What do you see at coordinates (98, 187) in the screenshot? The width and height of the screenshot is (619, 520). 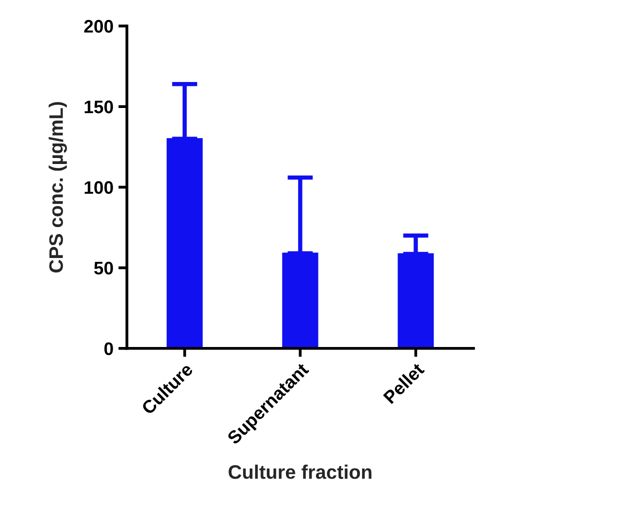 I see `y-tick-label: 100` at bounding box center [98, 187].